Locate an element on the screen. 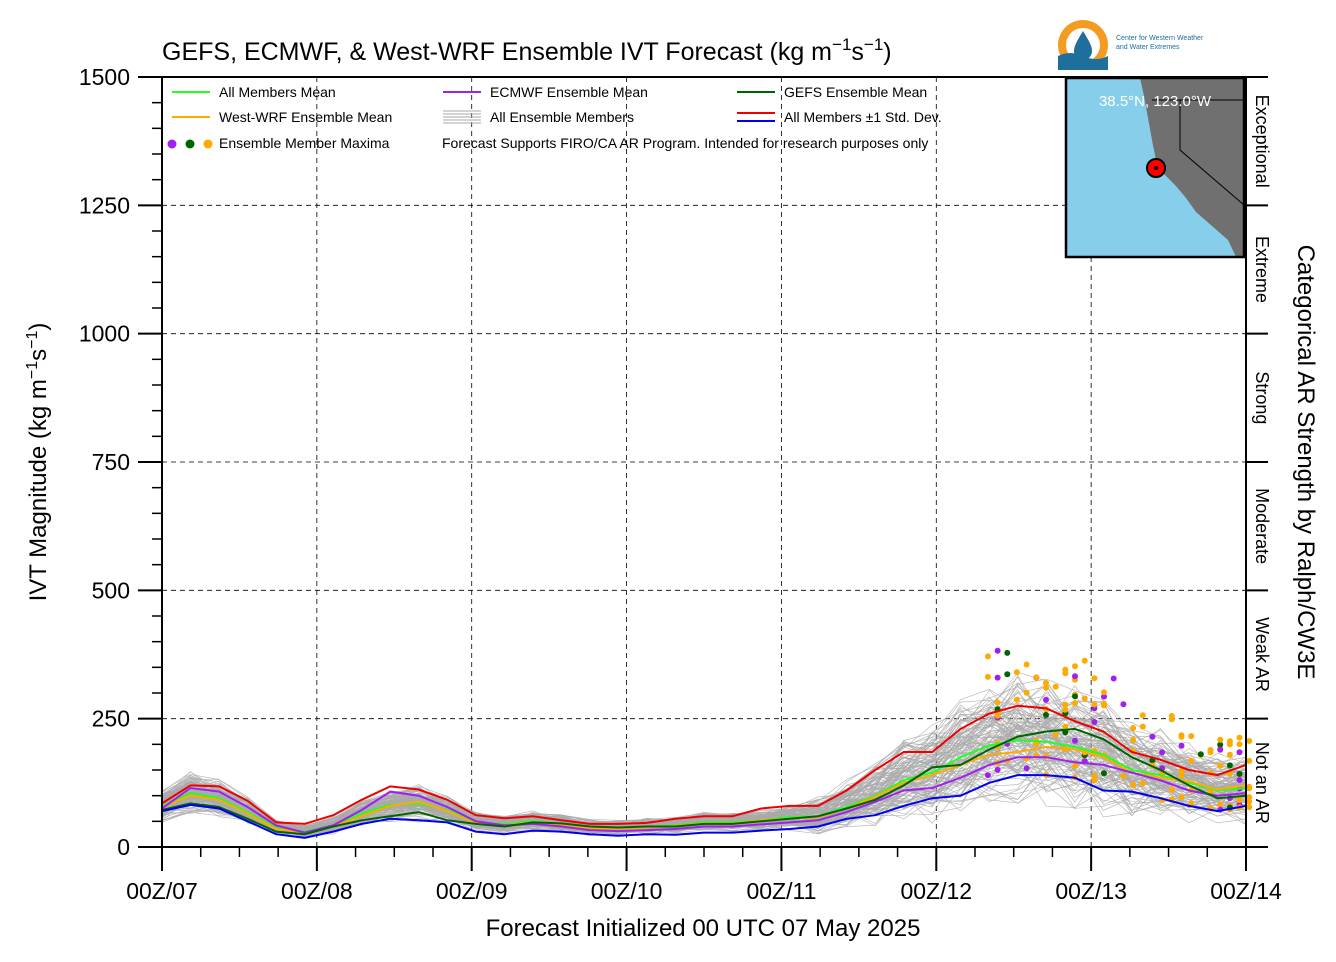 The height and width of the screenshot is (962, 1336). location-inset-map: 38.5°N, 123.0°W is located at coordinates (1155, 167).